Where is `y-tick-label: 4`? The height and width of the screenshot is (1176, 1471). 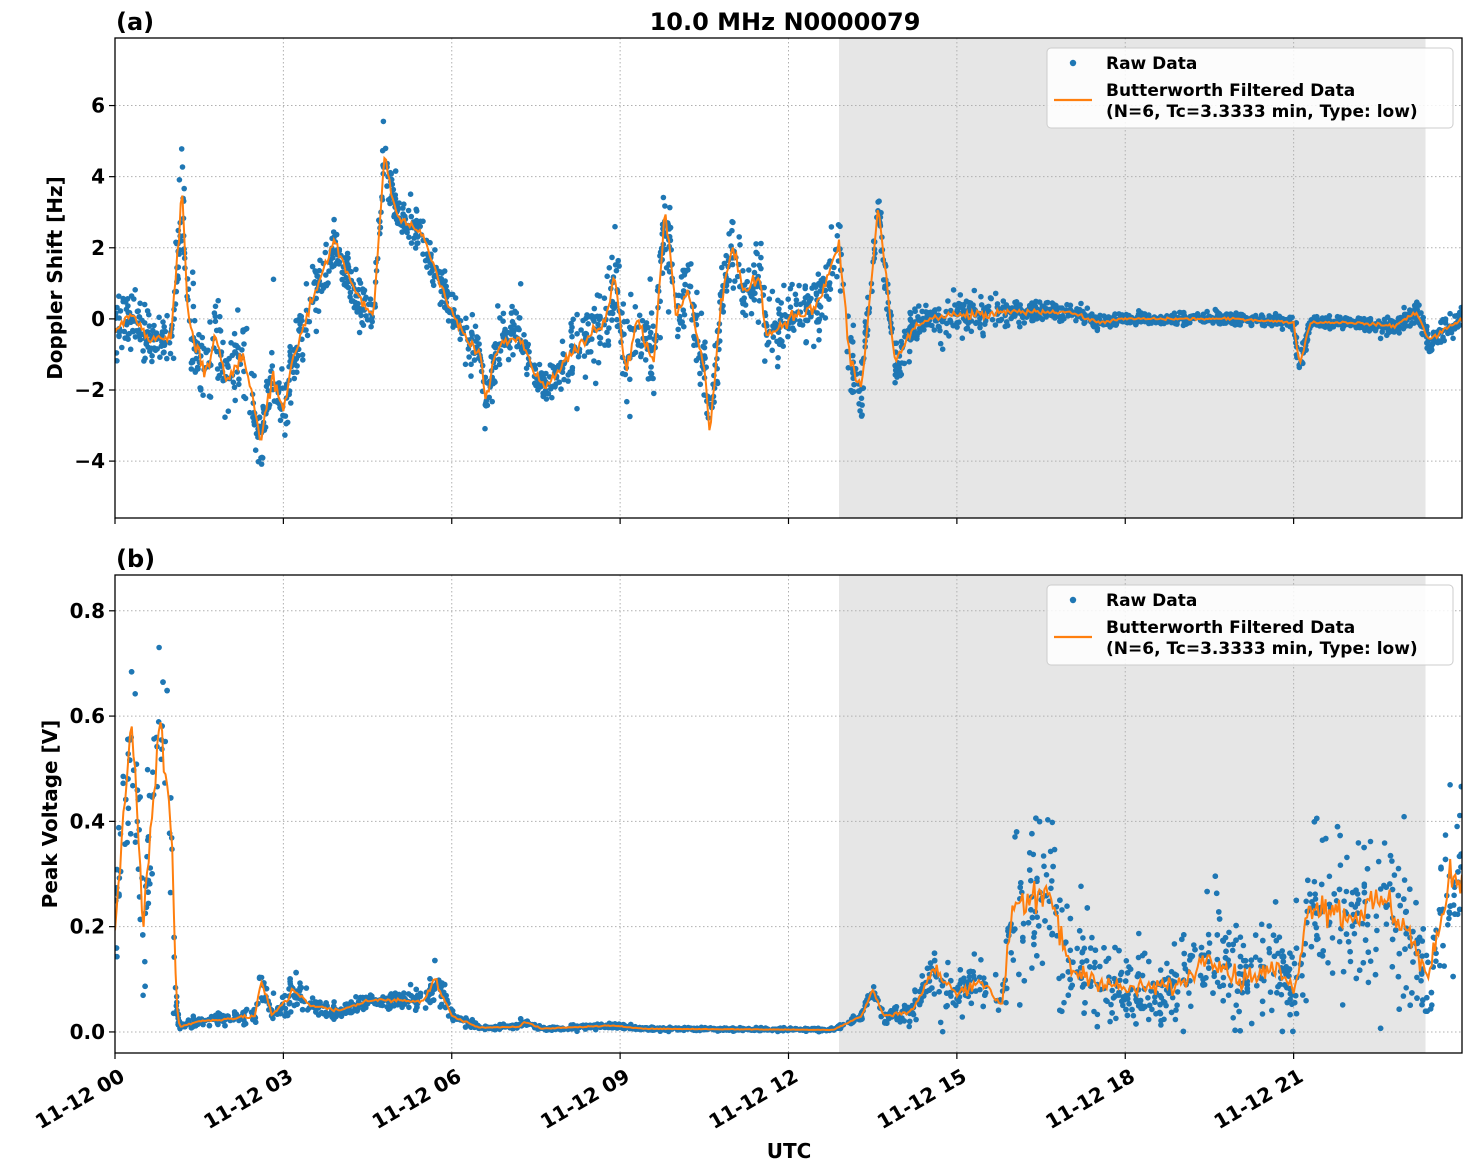
y-tick-label: 4 is located at coordinates (98, 177).